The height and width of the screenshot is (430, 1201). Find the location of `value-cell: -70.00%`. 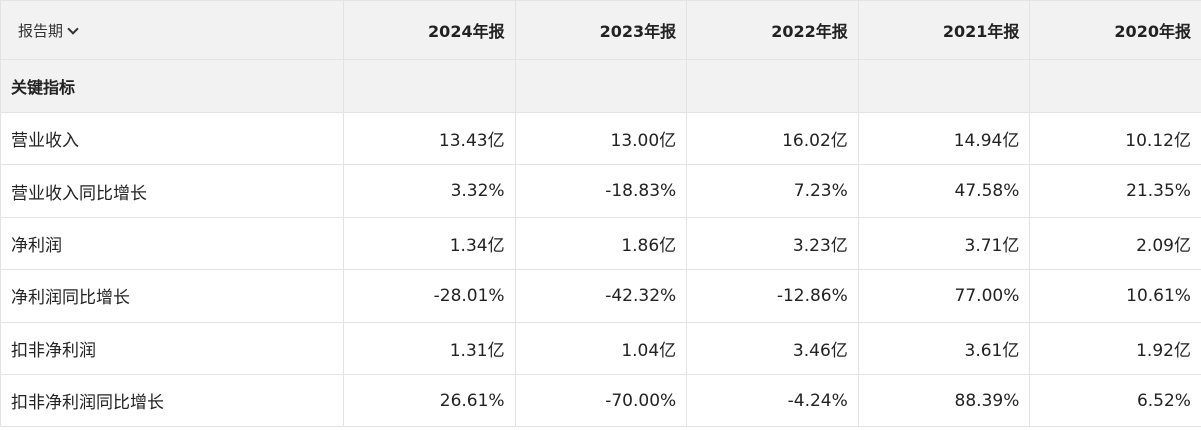

value-cell: -70.00% is located at coordinates (601, 400).